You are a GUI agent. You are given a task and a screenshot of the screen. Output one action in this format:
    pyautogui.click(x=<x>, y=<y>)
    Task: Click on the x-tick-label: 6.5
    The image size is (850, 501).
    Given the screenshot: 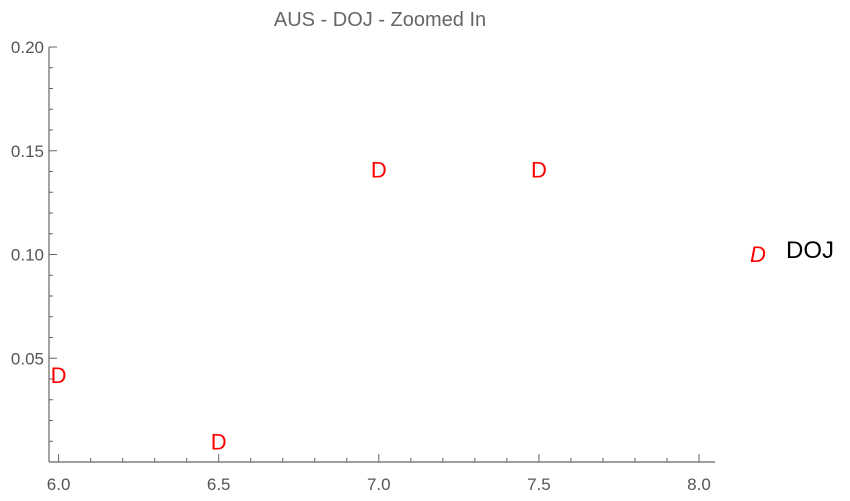 What is the action you would take?
    pyautogui.click(x=219, y=484)
    